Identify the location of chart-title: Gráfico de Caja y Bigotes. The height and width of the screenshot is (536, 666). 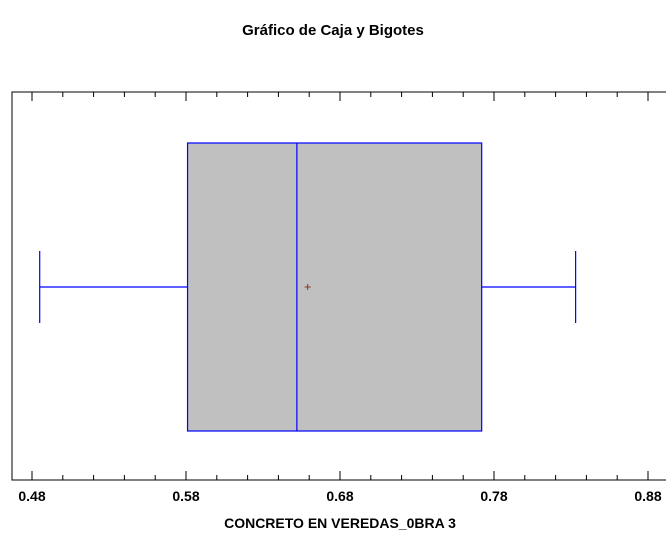
(333, 30).